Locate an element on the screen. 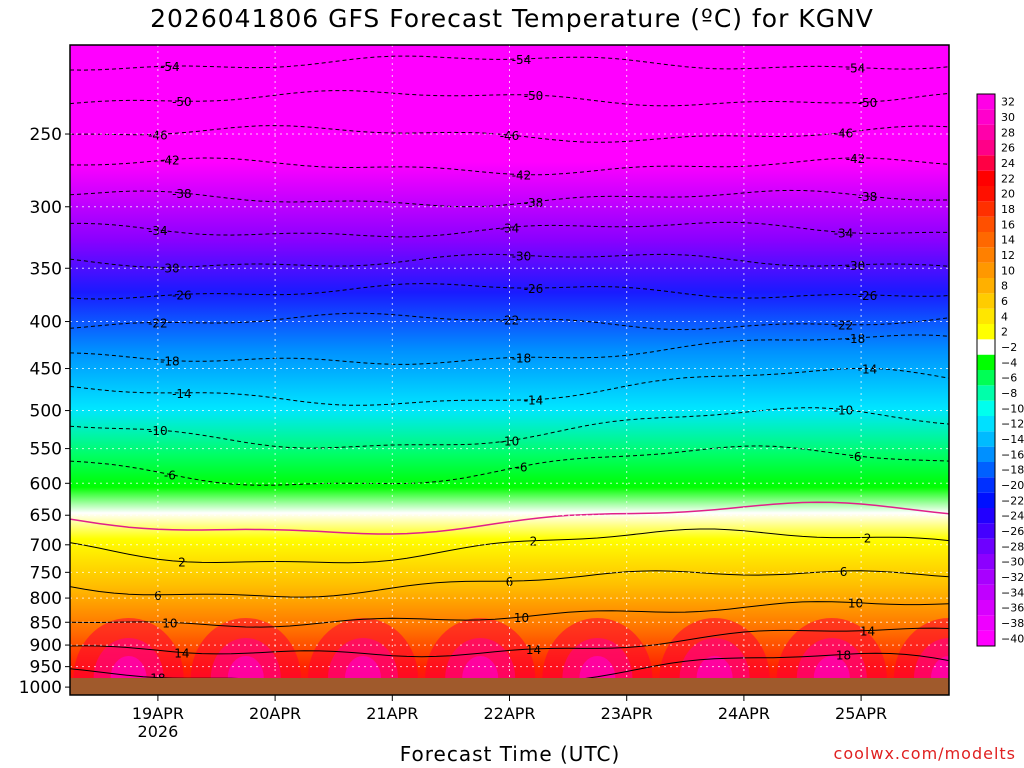 Image resolution: width=1024 pixels, height=768 pixels. colorbar-tick-label: 24 is located at coordinates (1008, 163).